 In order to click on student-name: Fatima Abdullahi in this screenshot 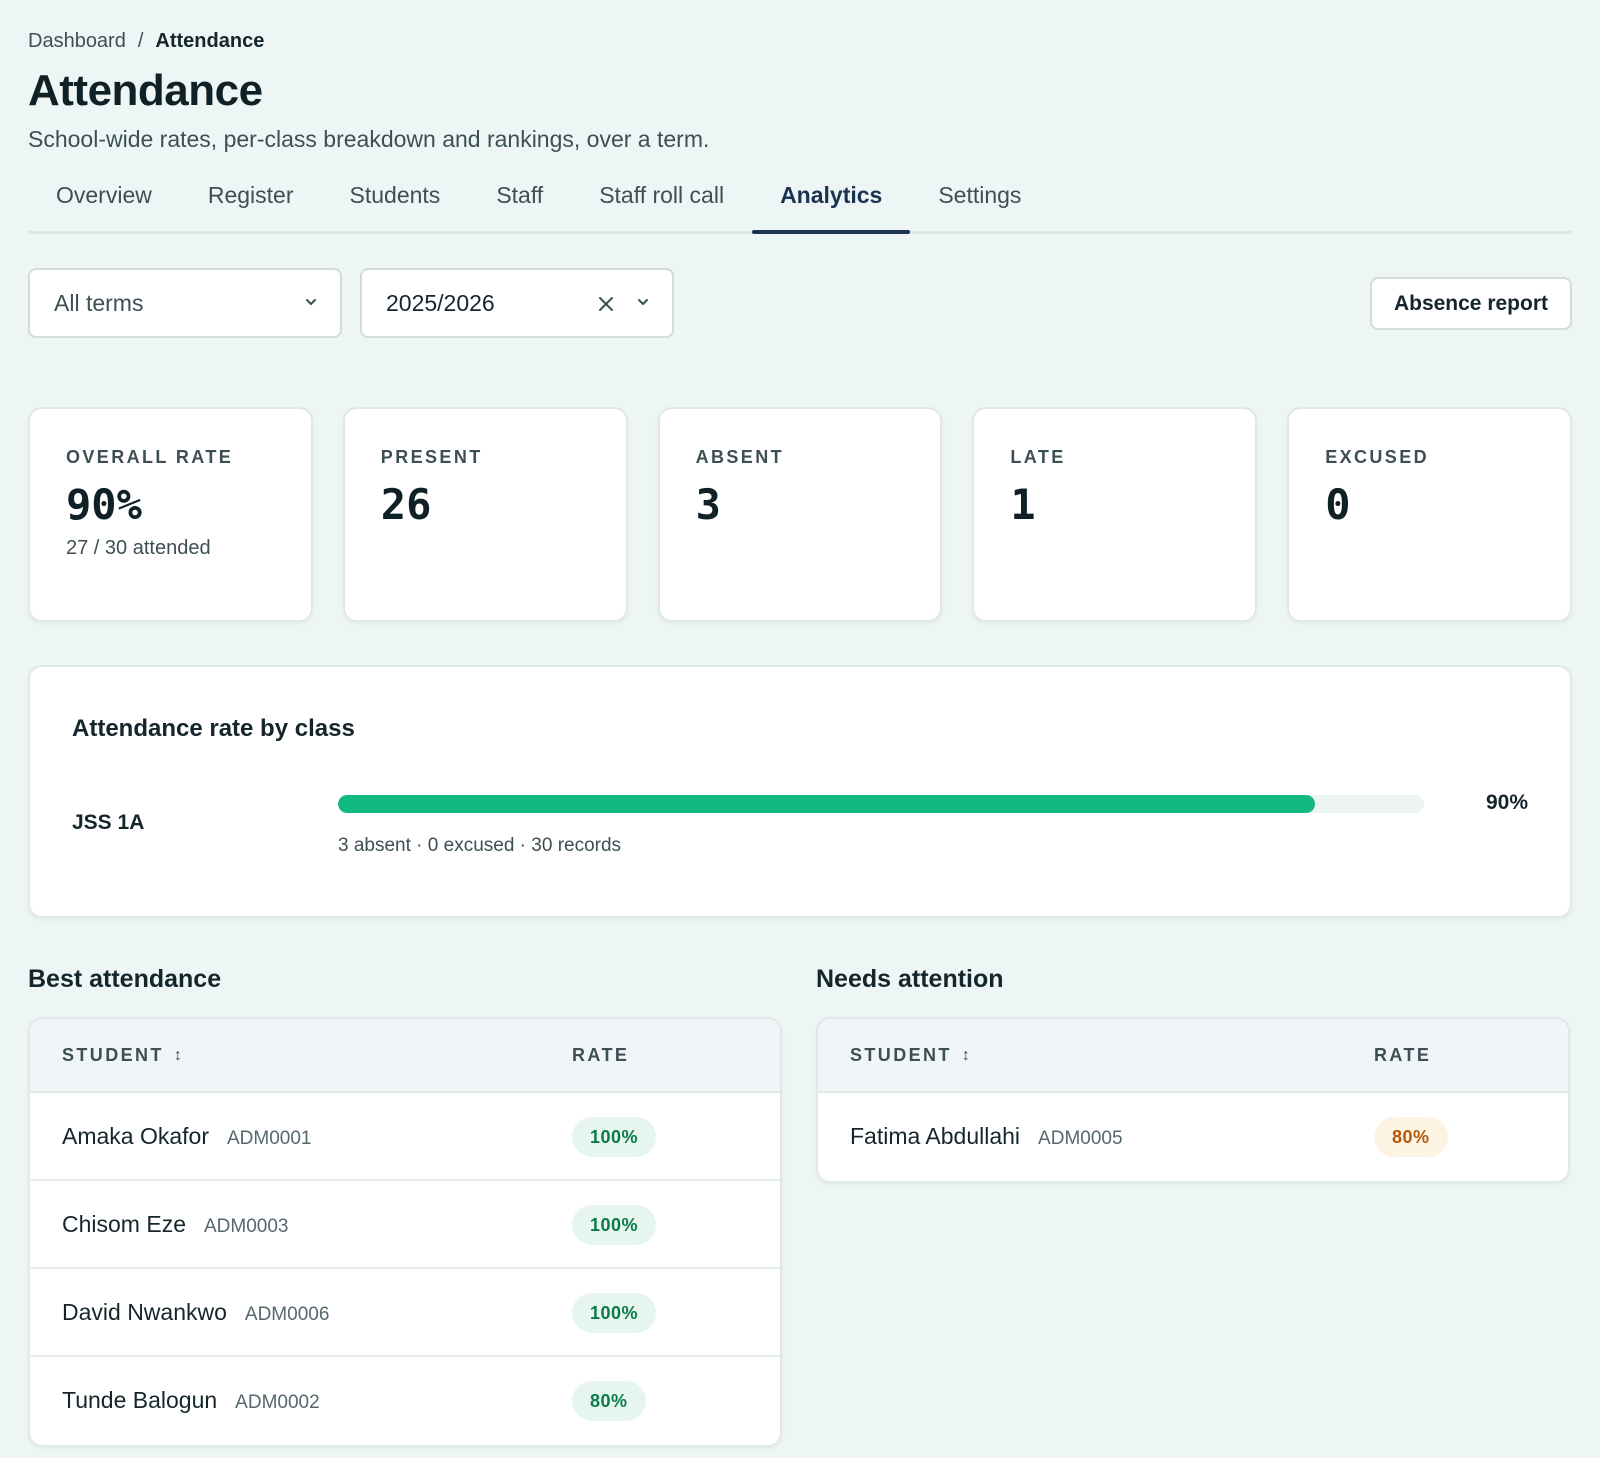, I will do `click(935, 1136)`.